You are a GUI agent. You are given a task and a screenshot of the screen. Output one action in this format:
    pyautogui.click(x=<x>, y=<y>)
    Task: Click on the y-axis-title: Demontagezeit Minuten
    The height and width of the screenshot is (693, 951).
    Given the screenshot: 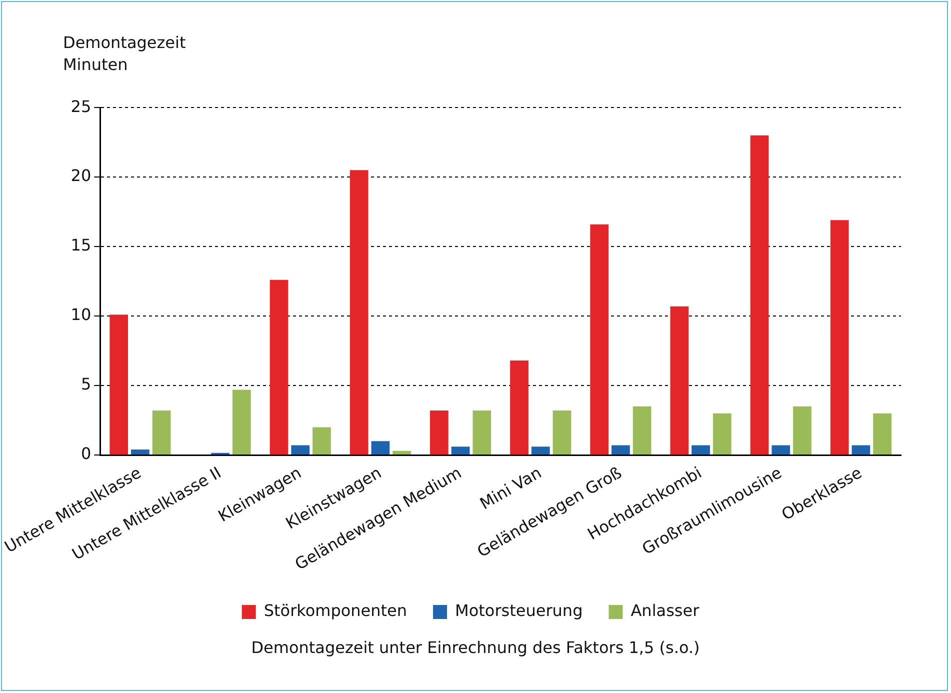 What is the action you would take?
    pyautogui.click(x=124, y=54)
    